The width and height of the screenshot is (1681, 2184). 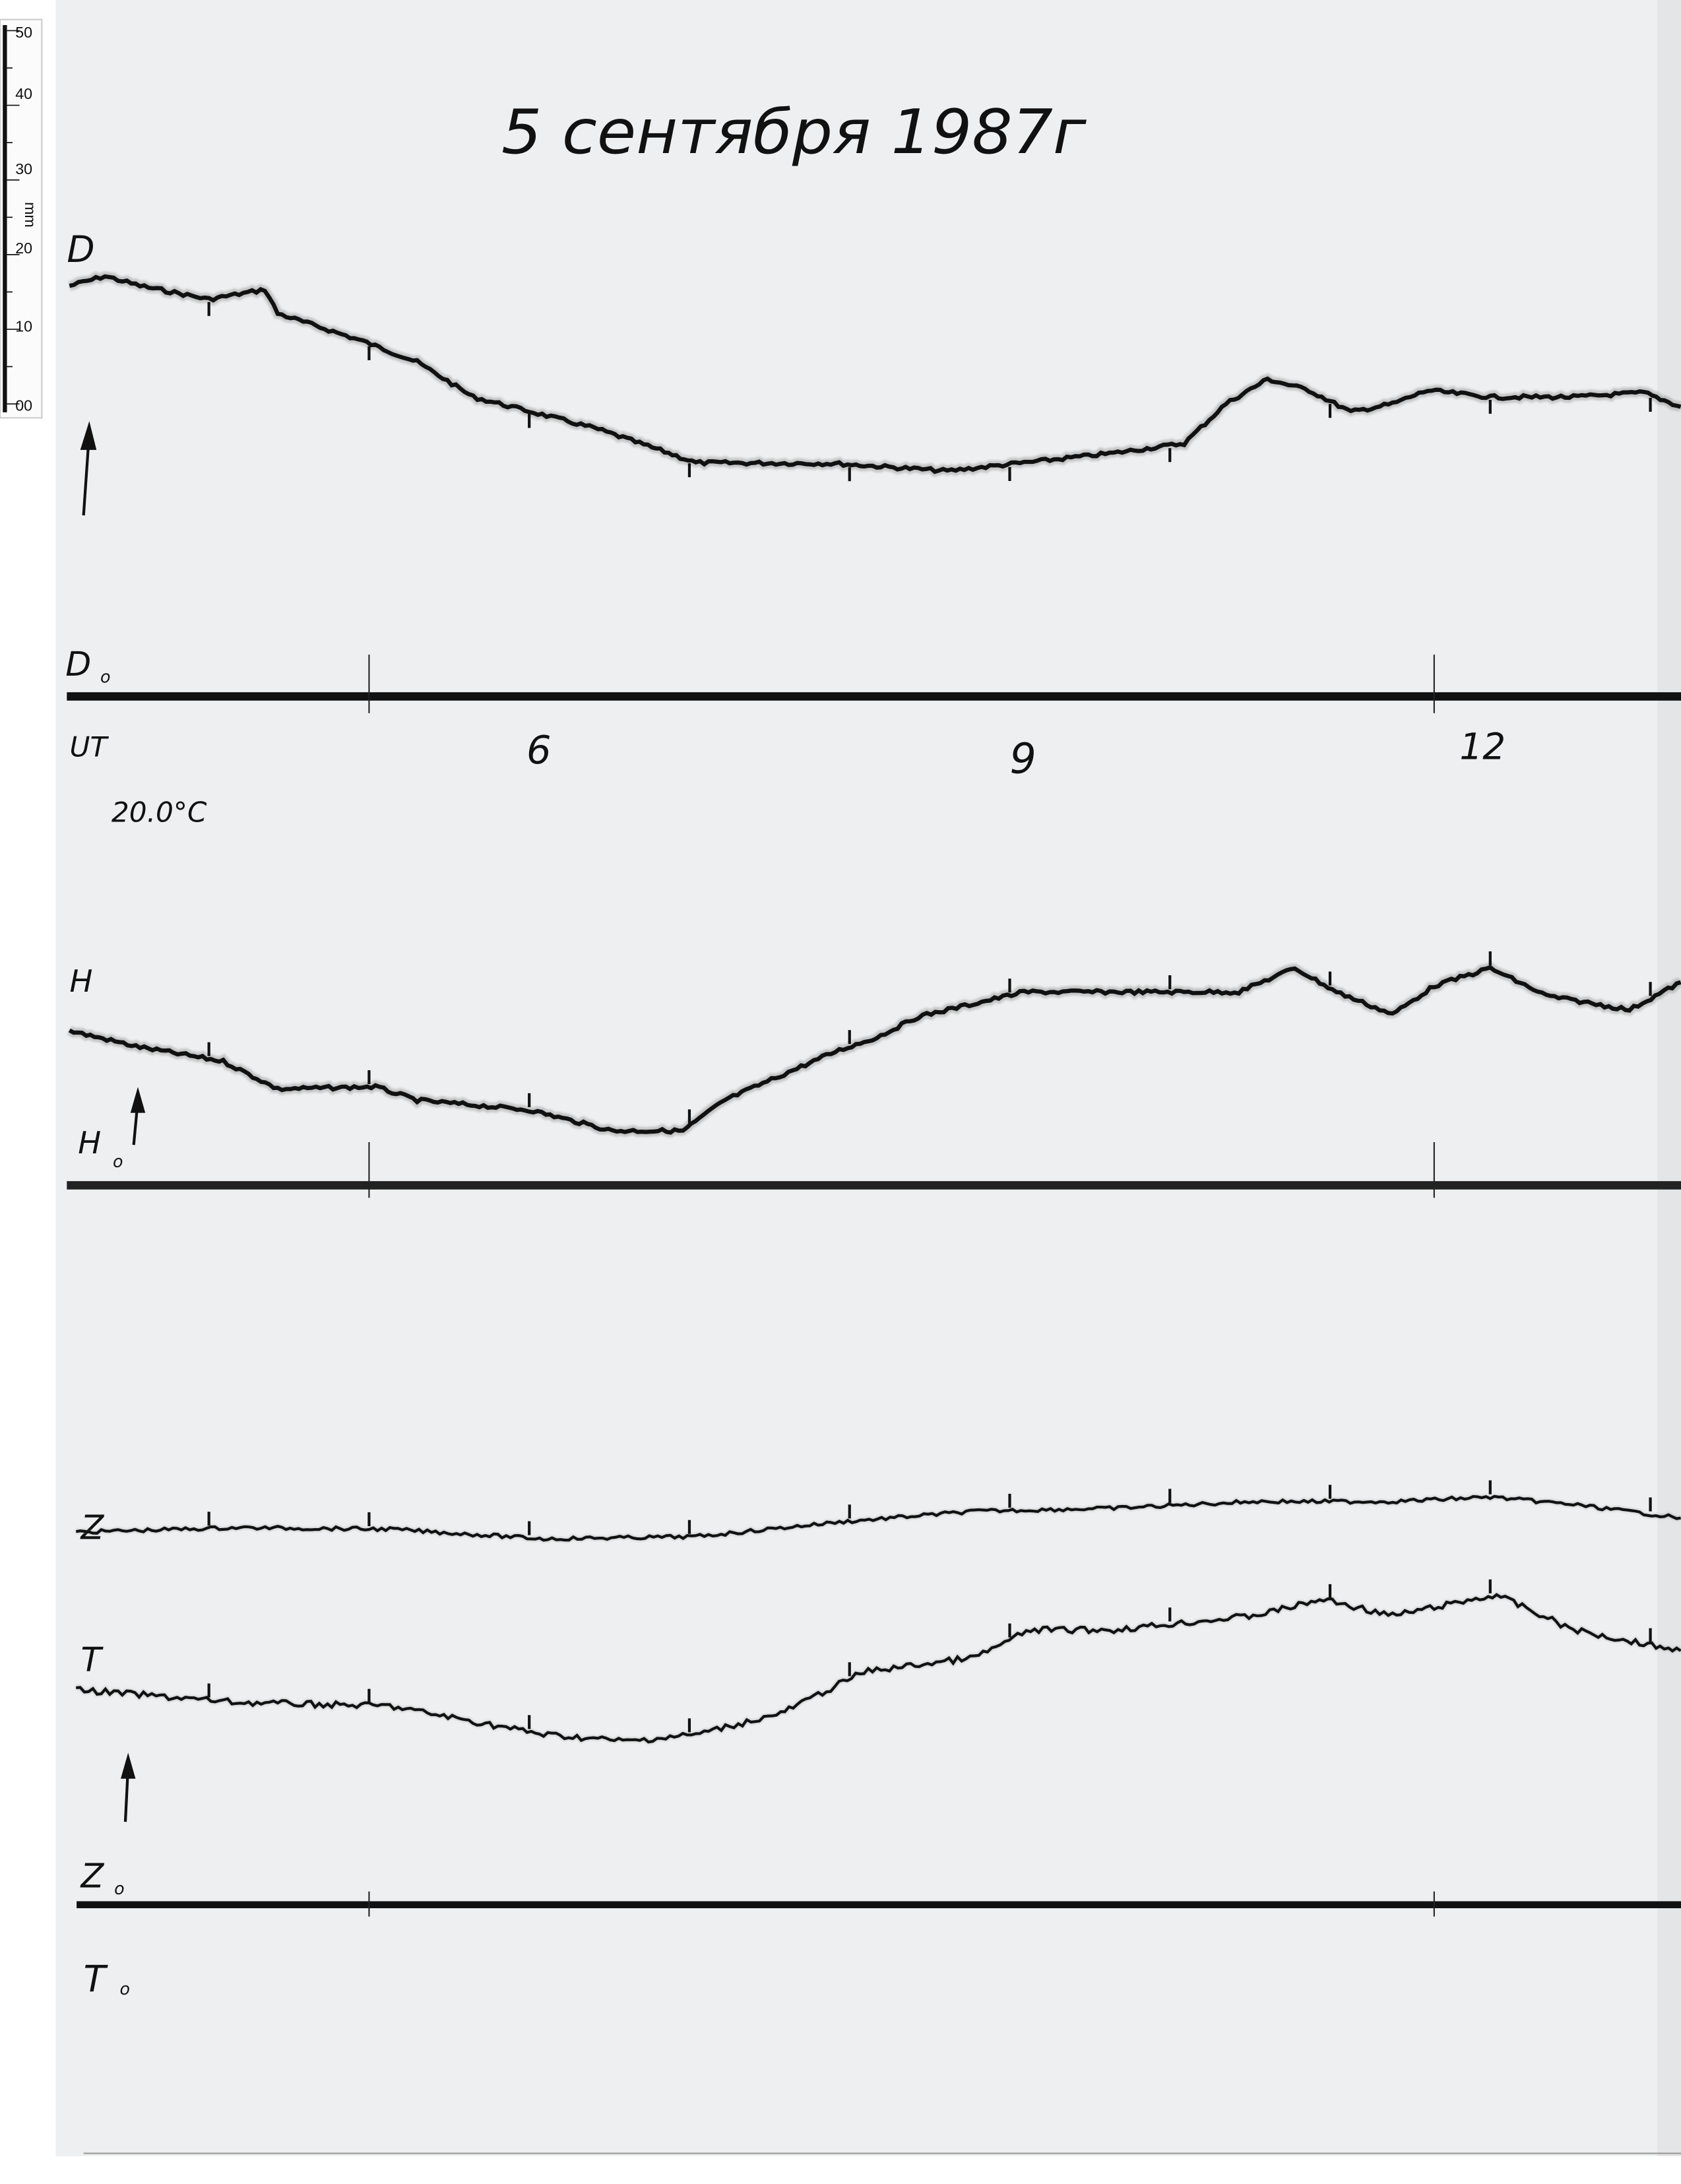 What do you see at coordinates (118, 1161) in the screenshot?
I see `label-h0-sub: o` at bounding box center [118, 1161].